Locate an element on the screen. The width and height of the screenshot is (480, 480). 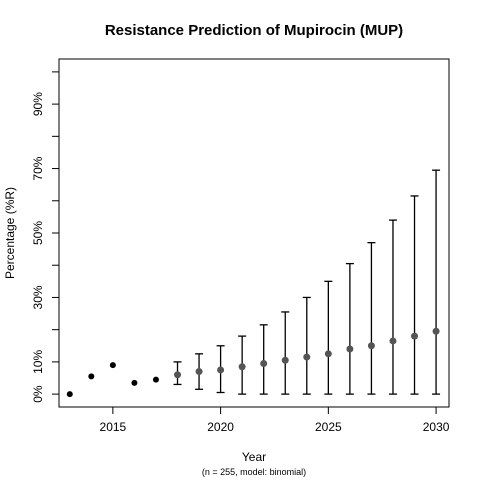
y-tick-label: 30% is located at coordinates (38, 297).